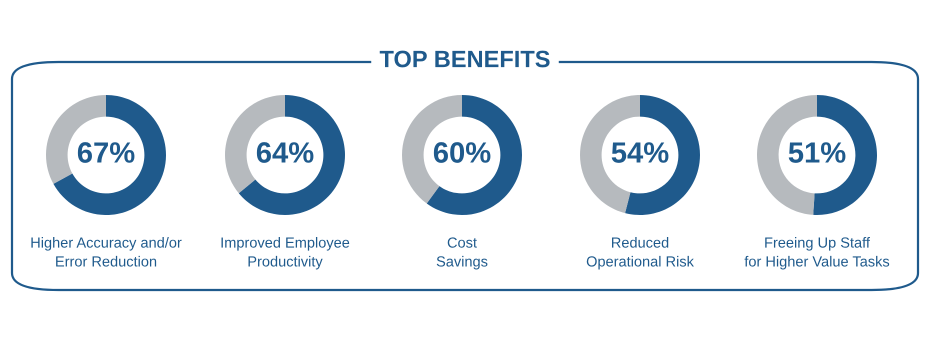 The width and height of the screenshot is (930, 340). I want to click on data-label: 51%, so click(817, 152).